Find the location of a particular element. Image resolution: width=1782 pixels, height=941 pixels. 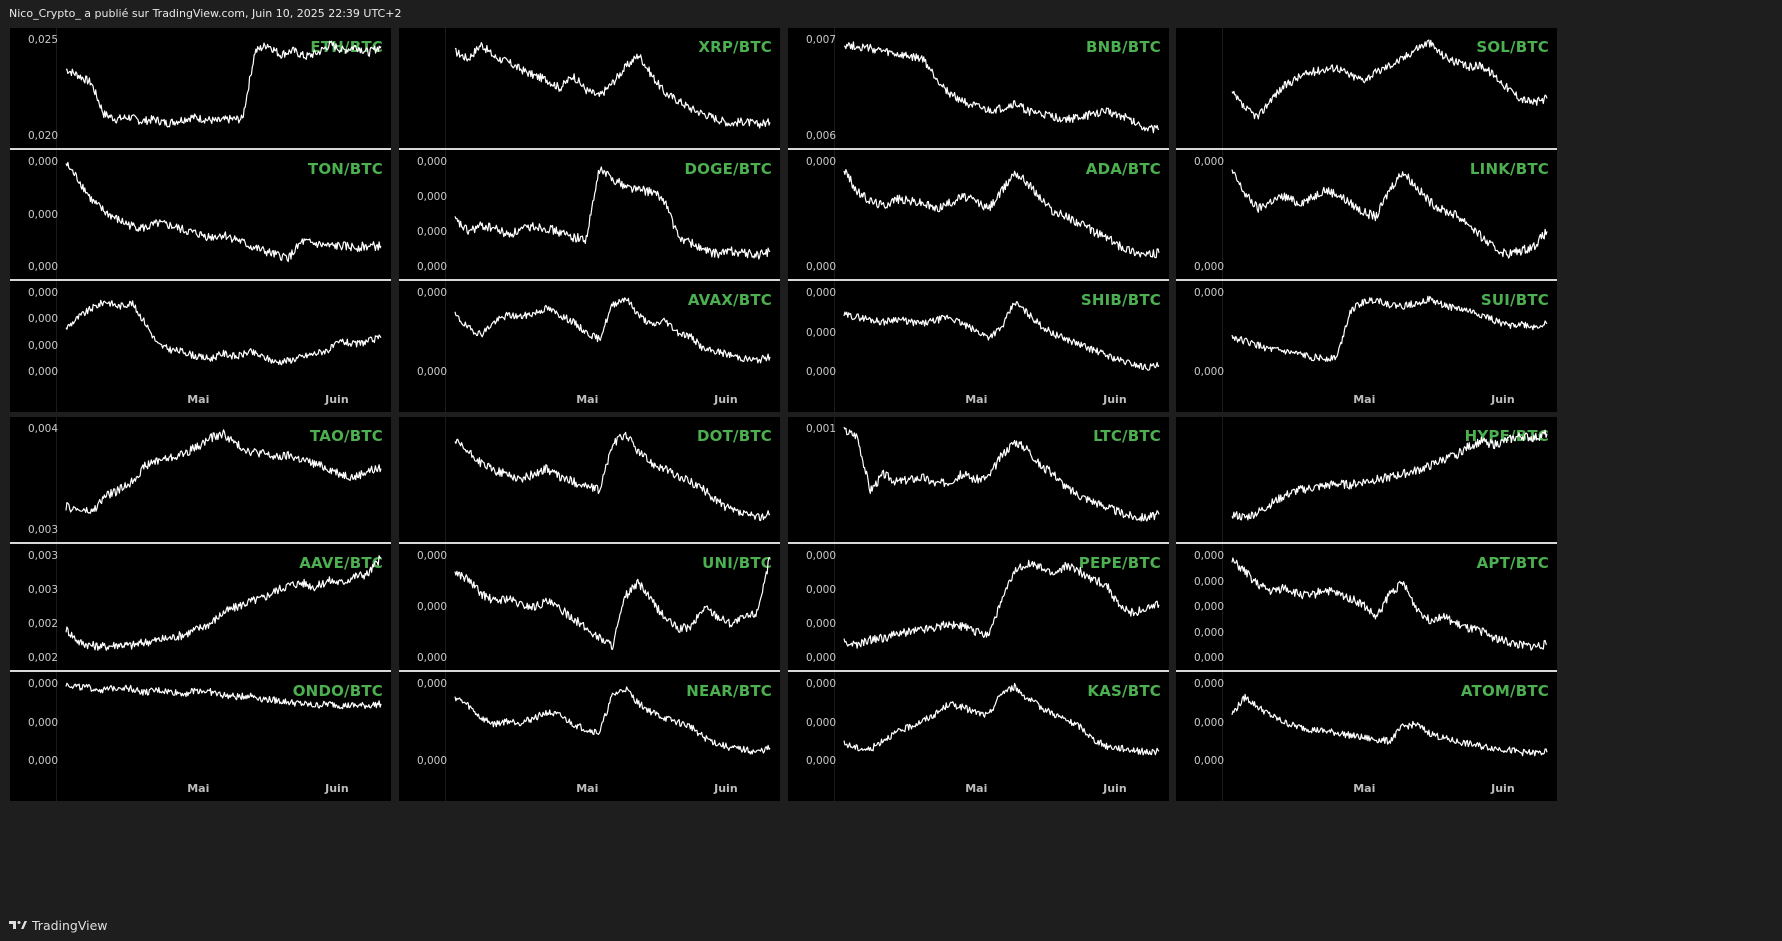

chart-row: HYPE/BTC is located at coordinates (1366, 480).